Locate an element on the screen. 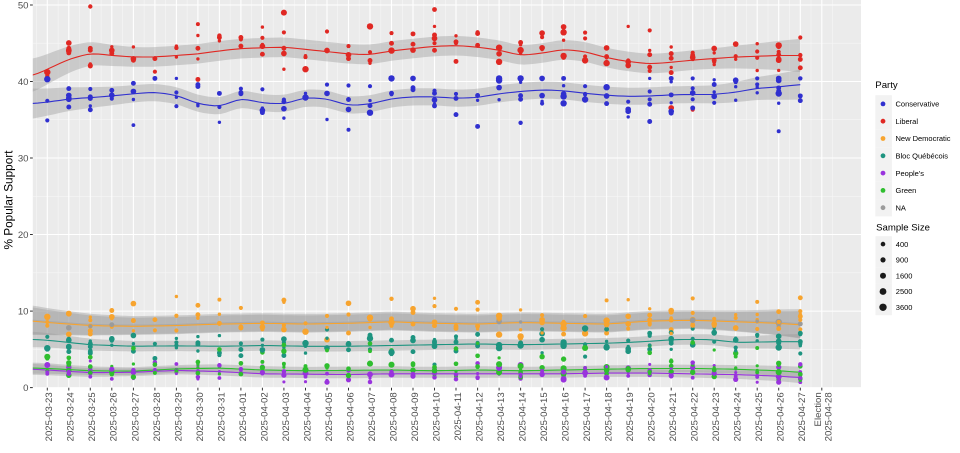 The width and height of the screenshot is (960, 453). svg-text: 2025-04-09 is located at coordinates (415, 416).